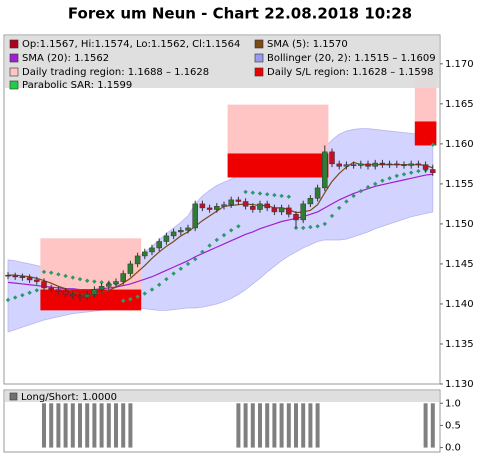  What do you see at coordinates (459, 224) in the screenshot?
I see `y-tick-label: 1.150` at bounding box center [459, 224].